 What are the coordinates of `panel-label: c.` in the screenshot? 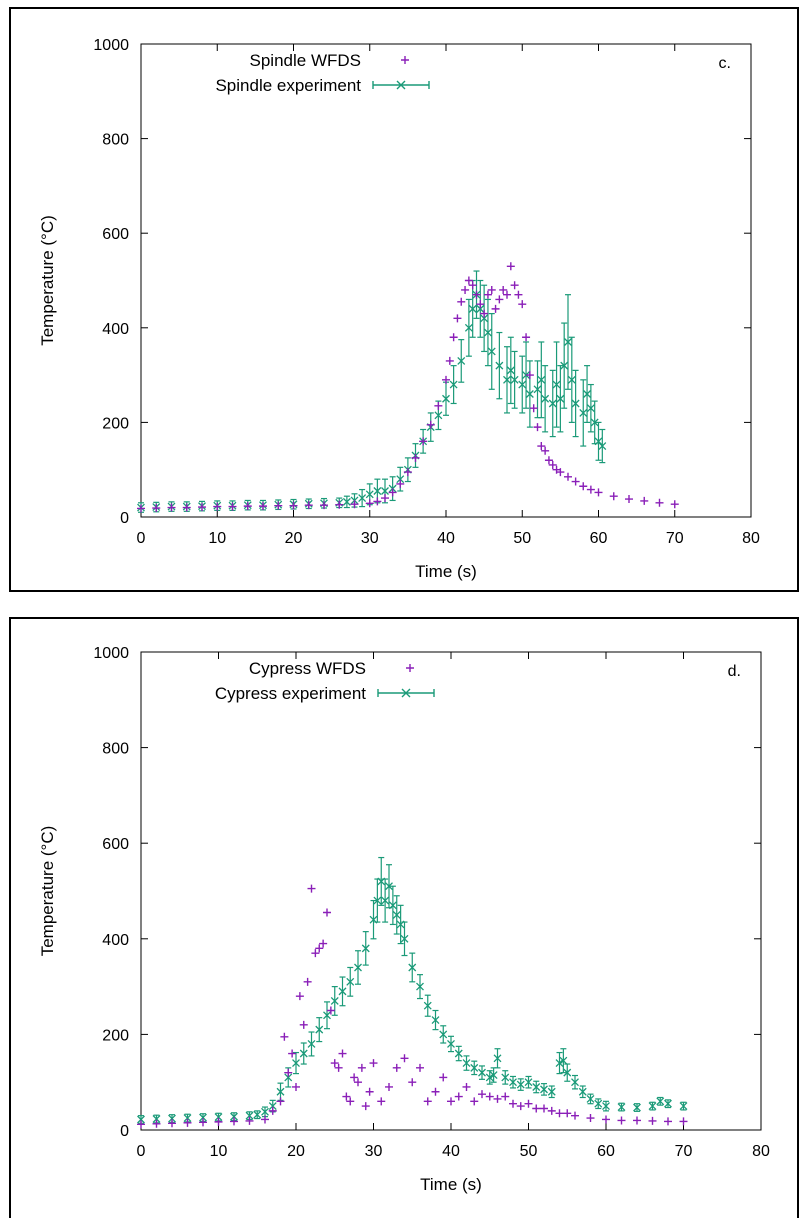 It's located at (725, 63).